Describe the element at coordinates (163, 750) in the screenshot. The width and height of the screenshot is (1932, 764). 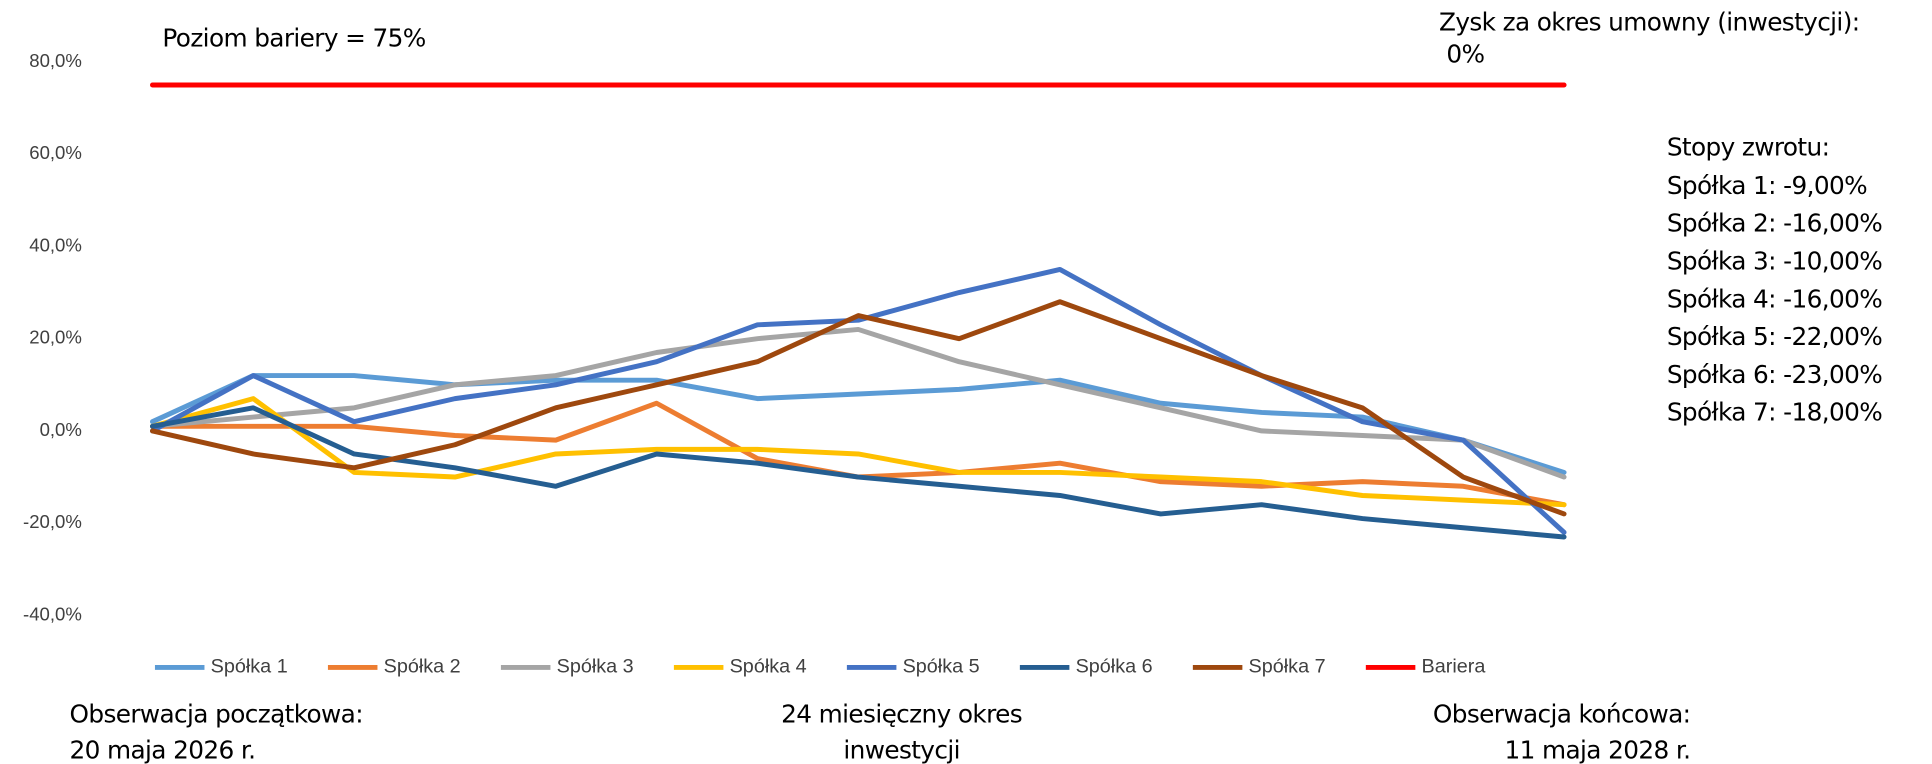
I see `start-label: 20 maja 2026 r.` at that location.